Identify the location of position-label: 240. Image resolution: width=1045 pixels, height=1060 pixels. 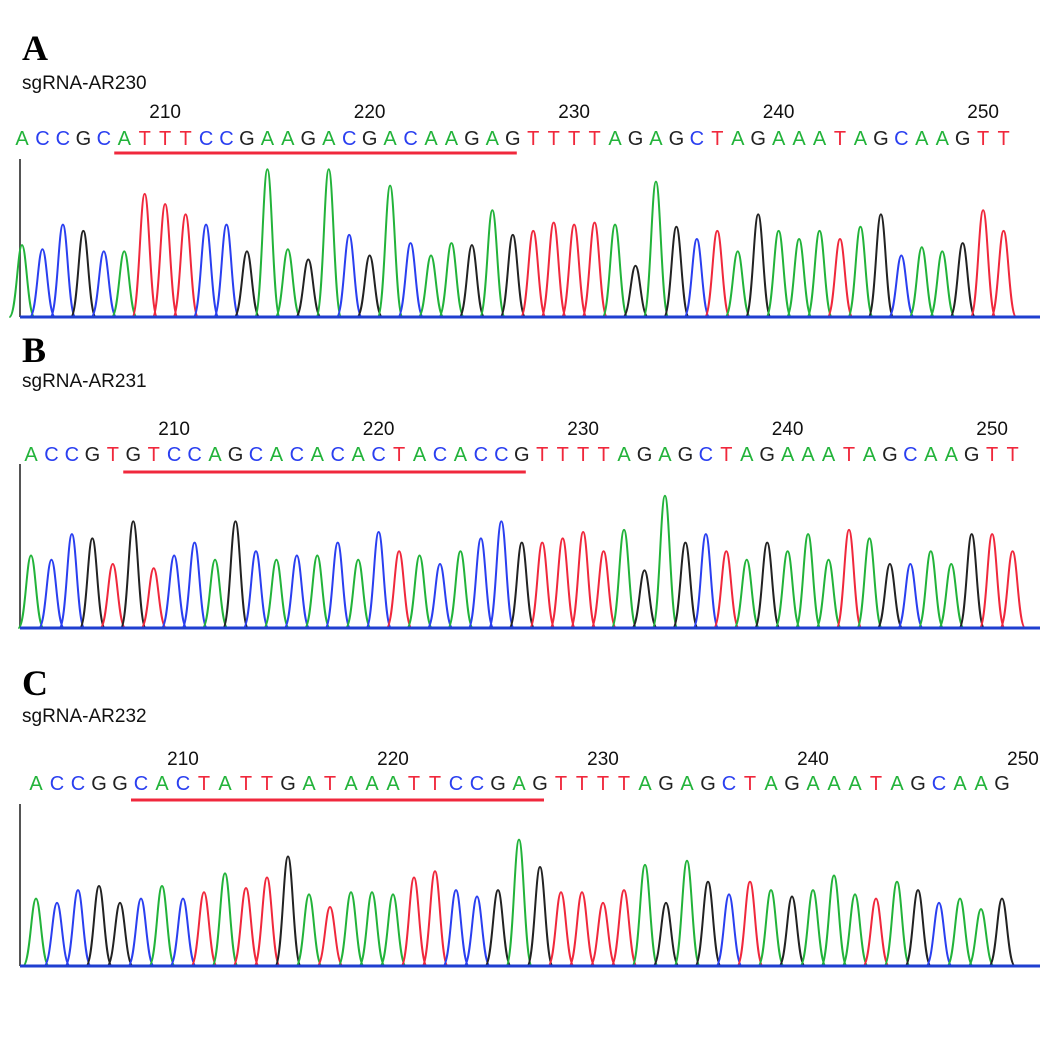
(779, 112).